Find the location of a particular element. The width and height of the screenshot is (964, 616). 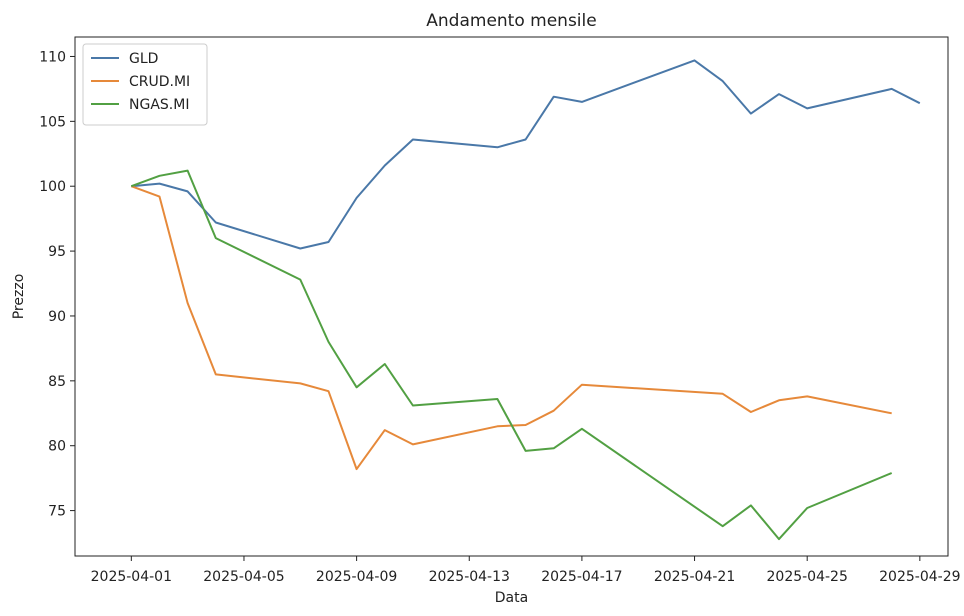

y-tick-label: 100 is located at coordinates (52, 187).